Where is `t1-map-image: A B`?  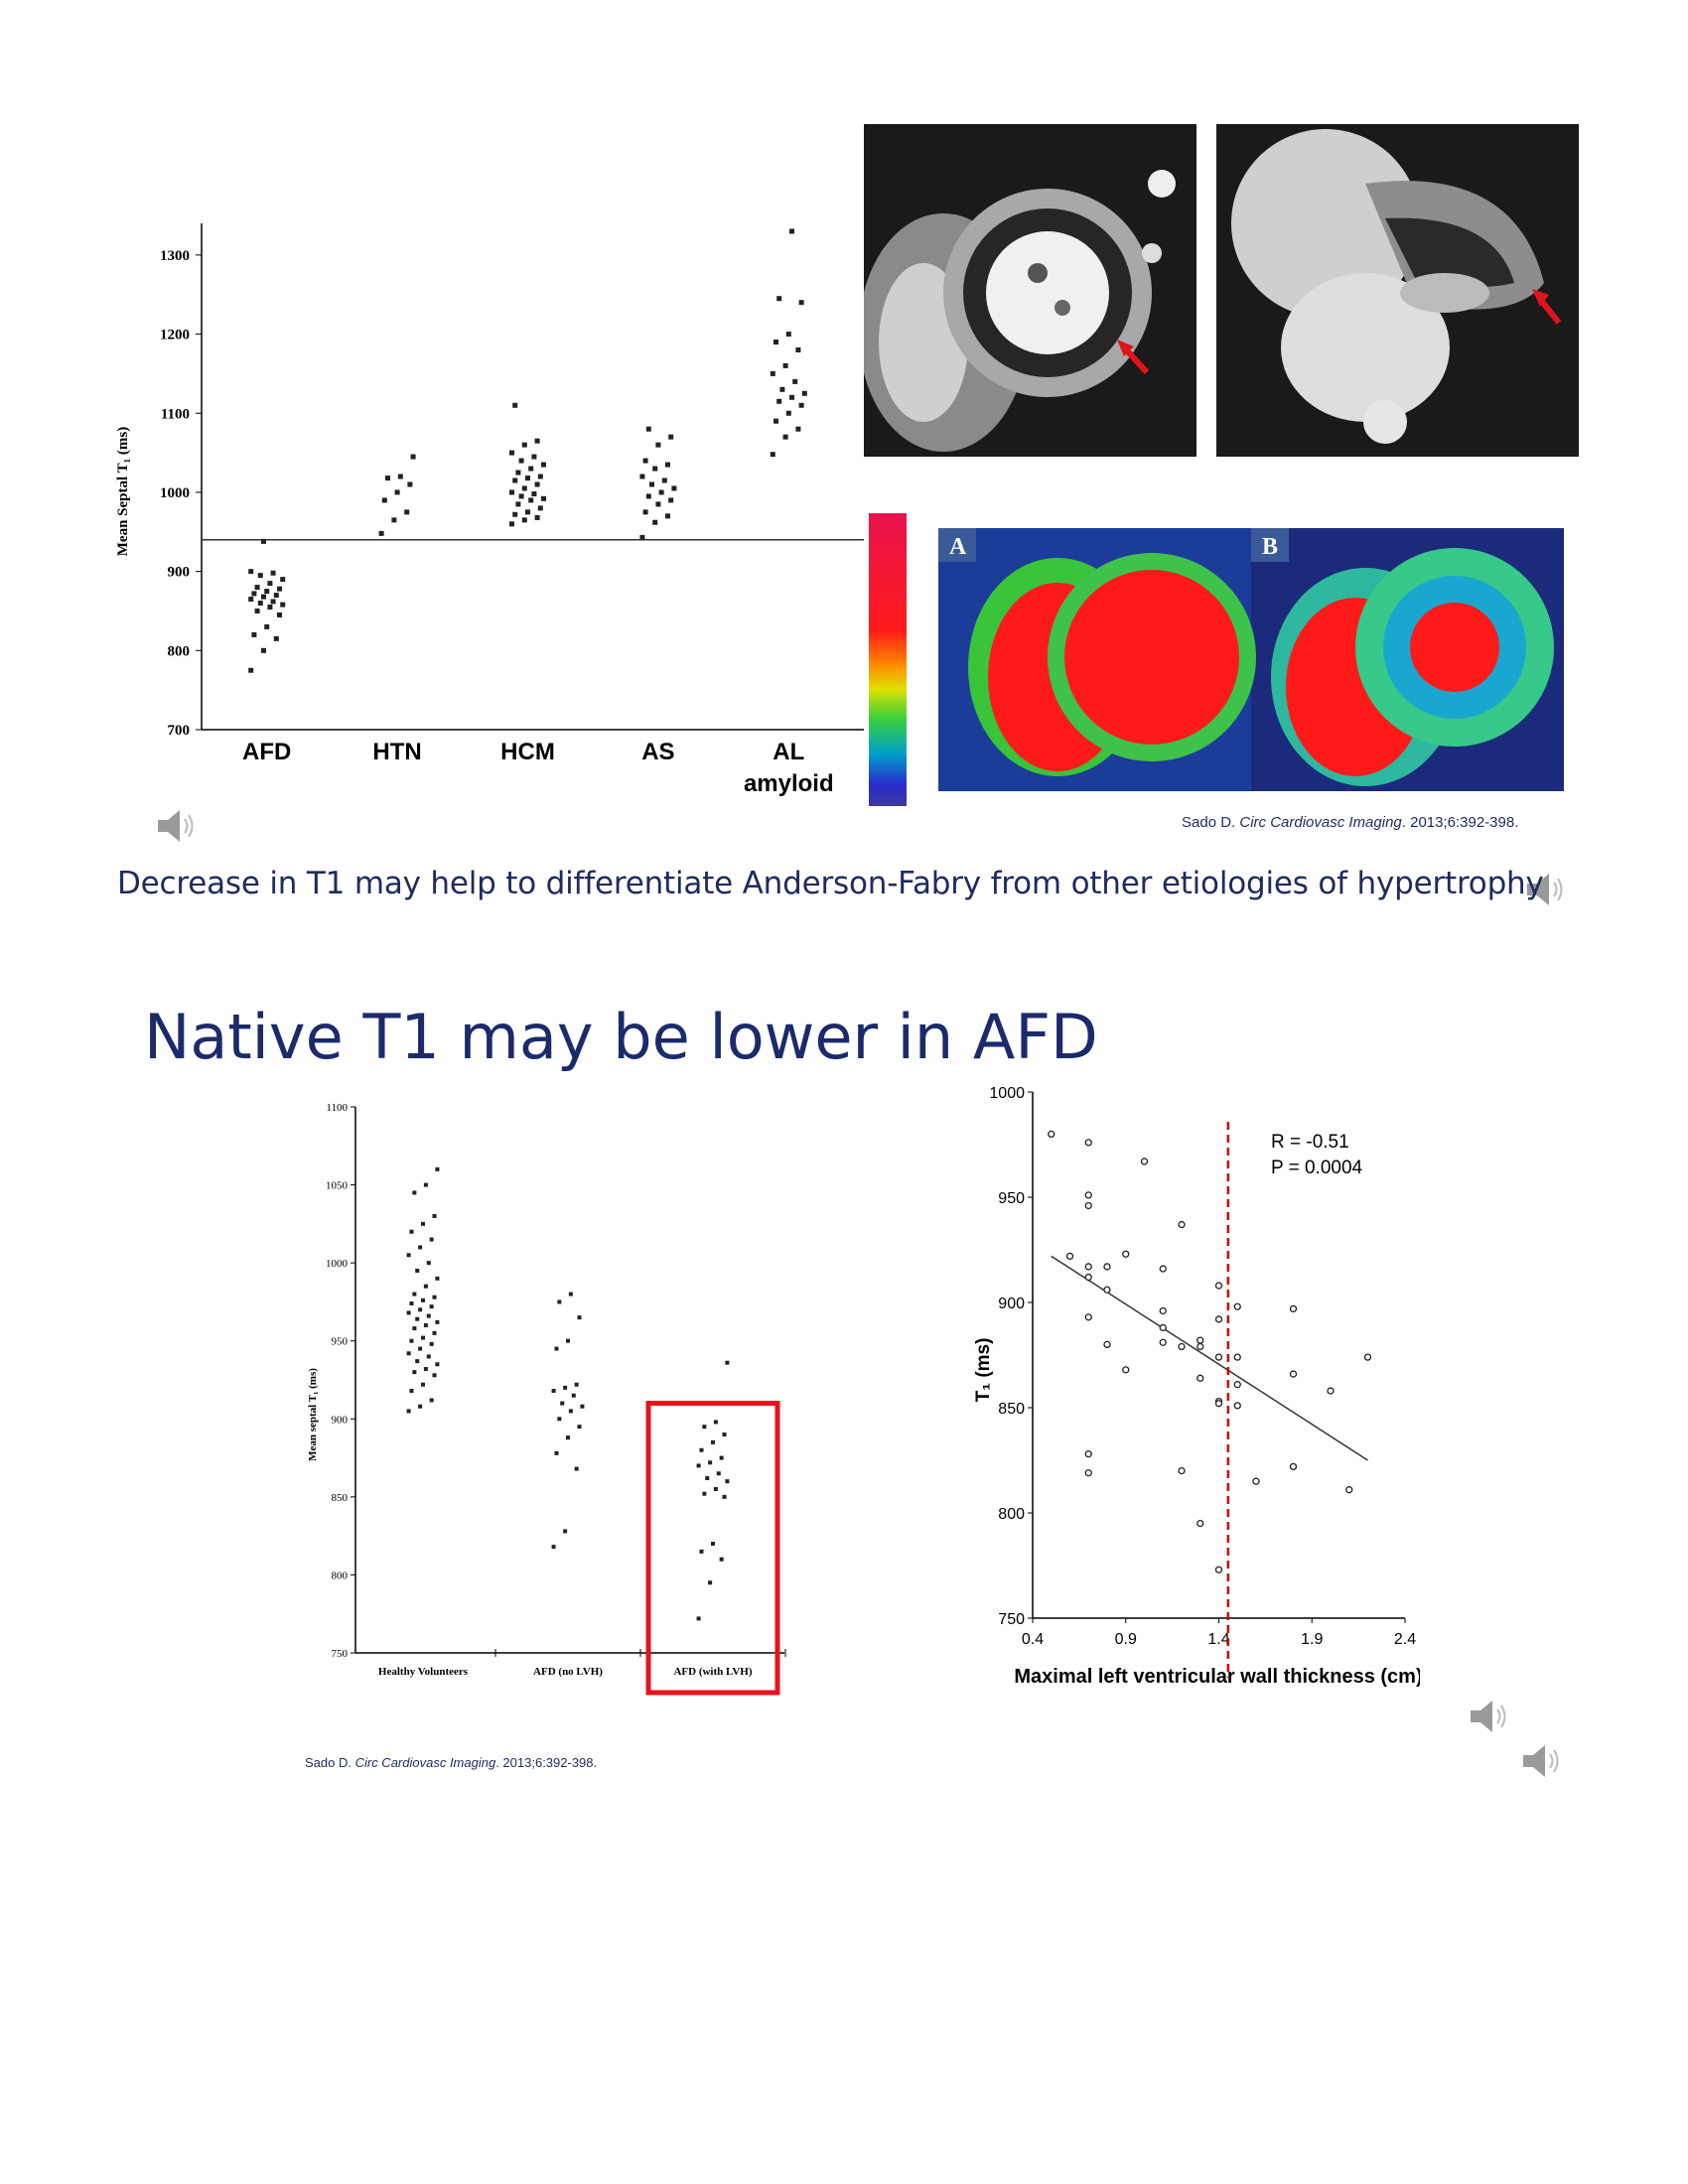 t1-map-image: A B is located at coordinates (1251, 659).